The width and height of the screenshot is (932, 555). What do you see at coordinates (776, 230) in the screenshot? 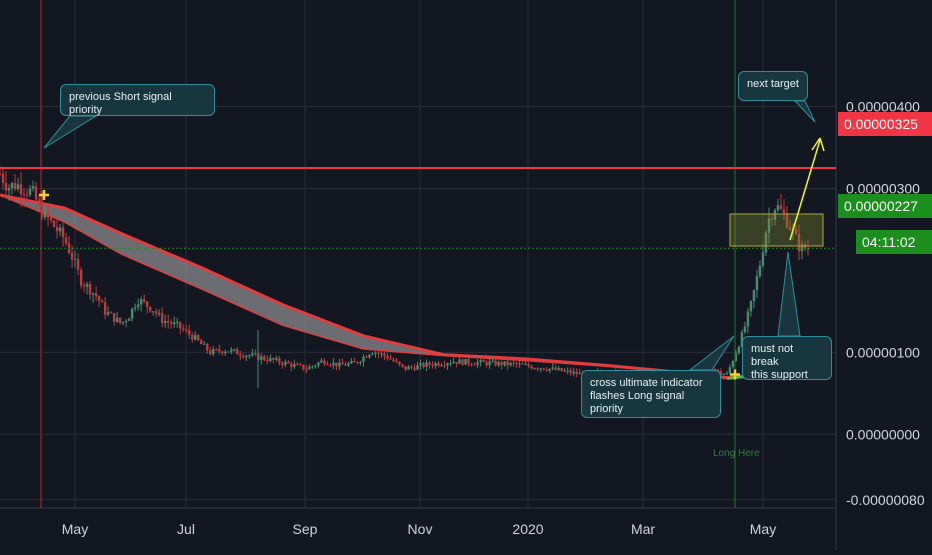
I see `support-zone-box` at bounding box center [776, 230].